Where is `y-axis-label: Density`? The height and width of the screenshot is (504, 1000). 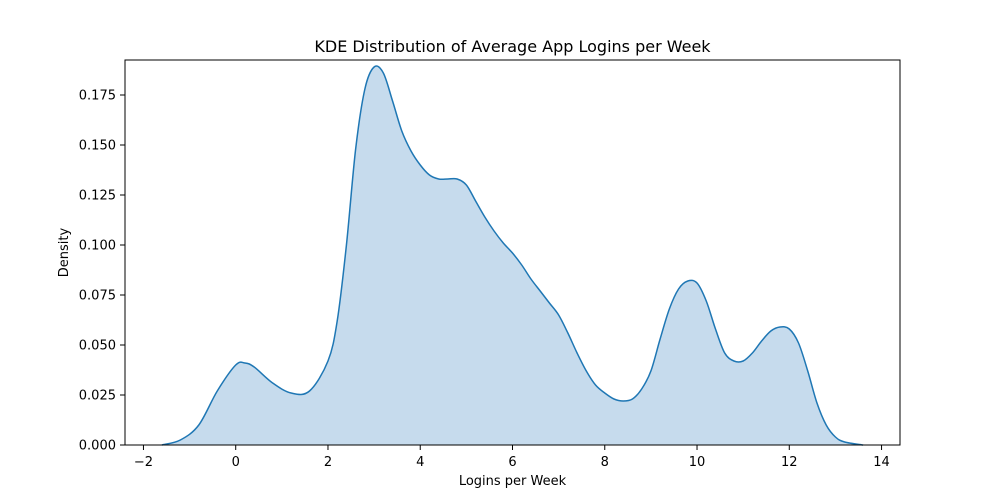 y-axis-label: Density is located at coordinates (64, 252).